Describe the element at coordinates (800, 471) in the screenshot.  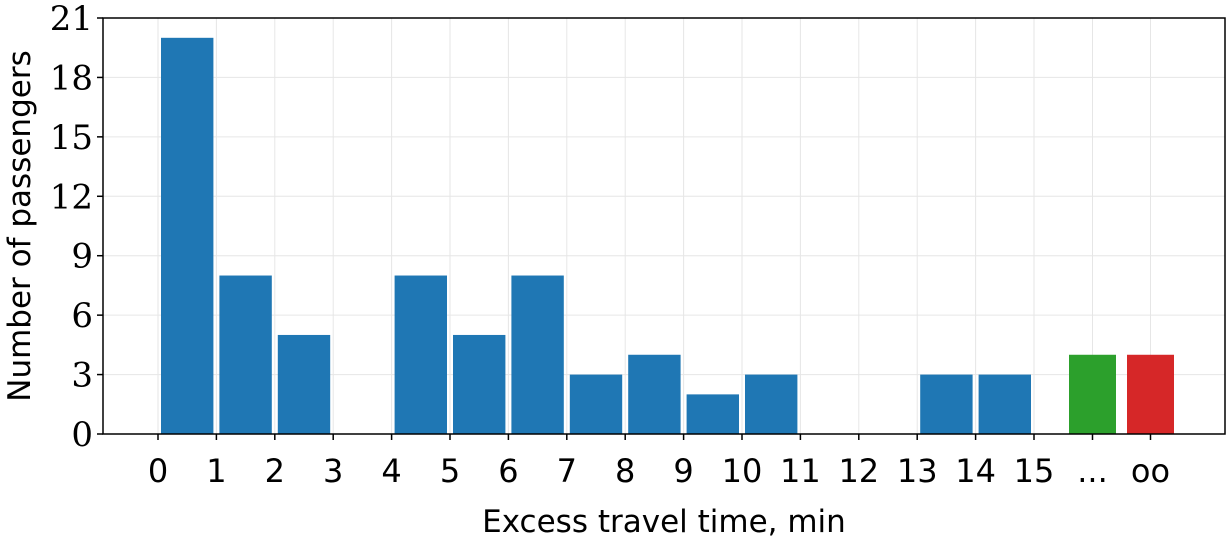
I see `x-tick-label: 11` at that location.